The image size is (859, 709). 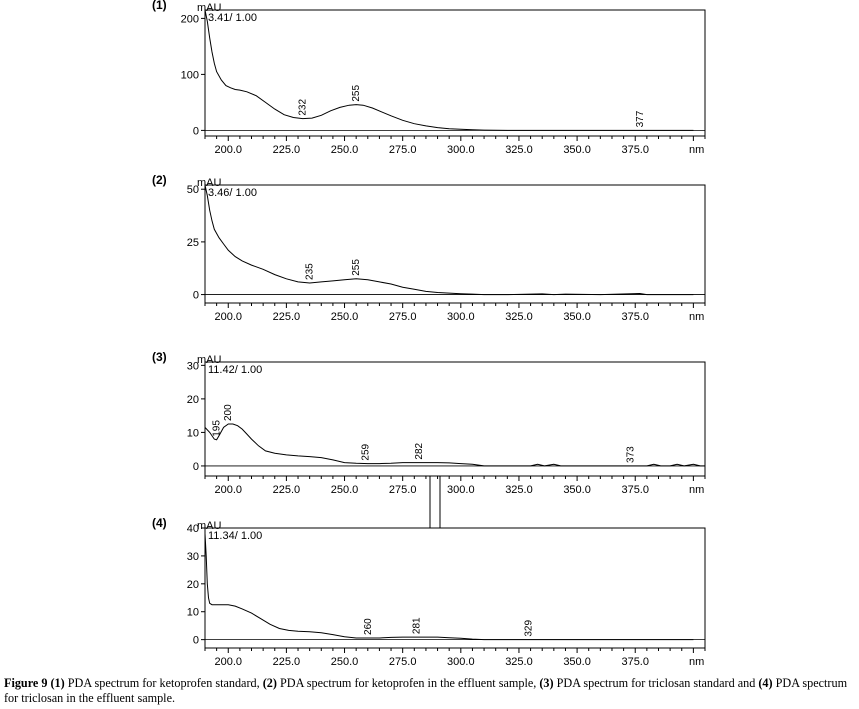 What do you see at coordinates (159, 6) in the screenshot?
I see `panel-1-label: (1)` at bounding box center [159, 6].